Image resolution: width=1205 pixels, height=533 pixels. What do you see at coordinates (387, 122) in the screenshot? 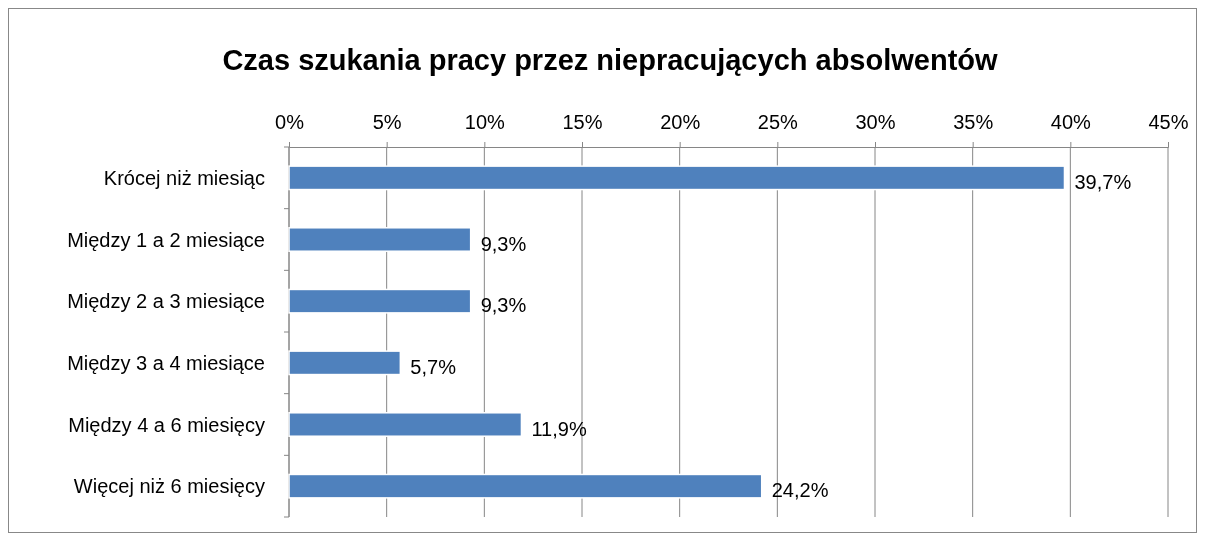
I see `x-tick-label: 5%` at bounding box center [387, 122].